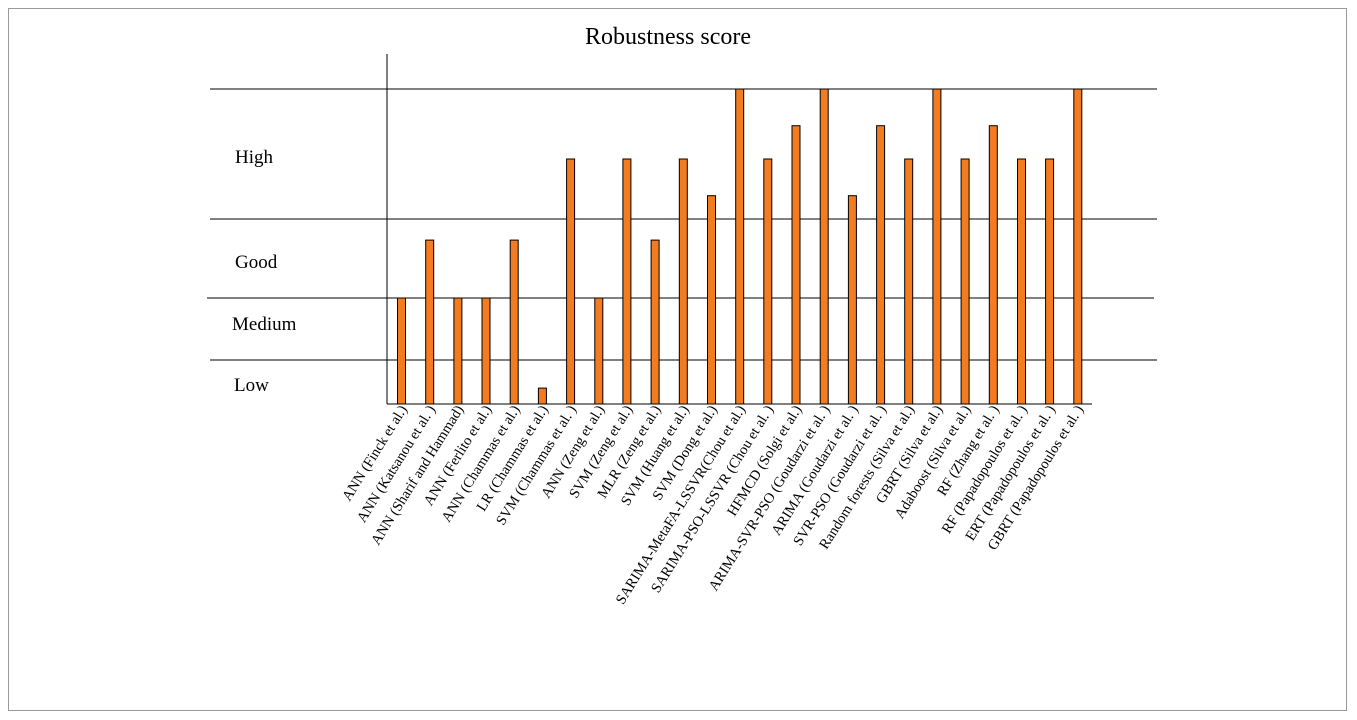  Describe the element at coordinates (256, 262) in the screenshot. I see `level-label-good: Good` at that location.